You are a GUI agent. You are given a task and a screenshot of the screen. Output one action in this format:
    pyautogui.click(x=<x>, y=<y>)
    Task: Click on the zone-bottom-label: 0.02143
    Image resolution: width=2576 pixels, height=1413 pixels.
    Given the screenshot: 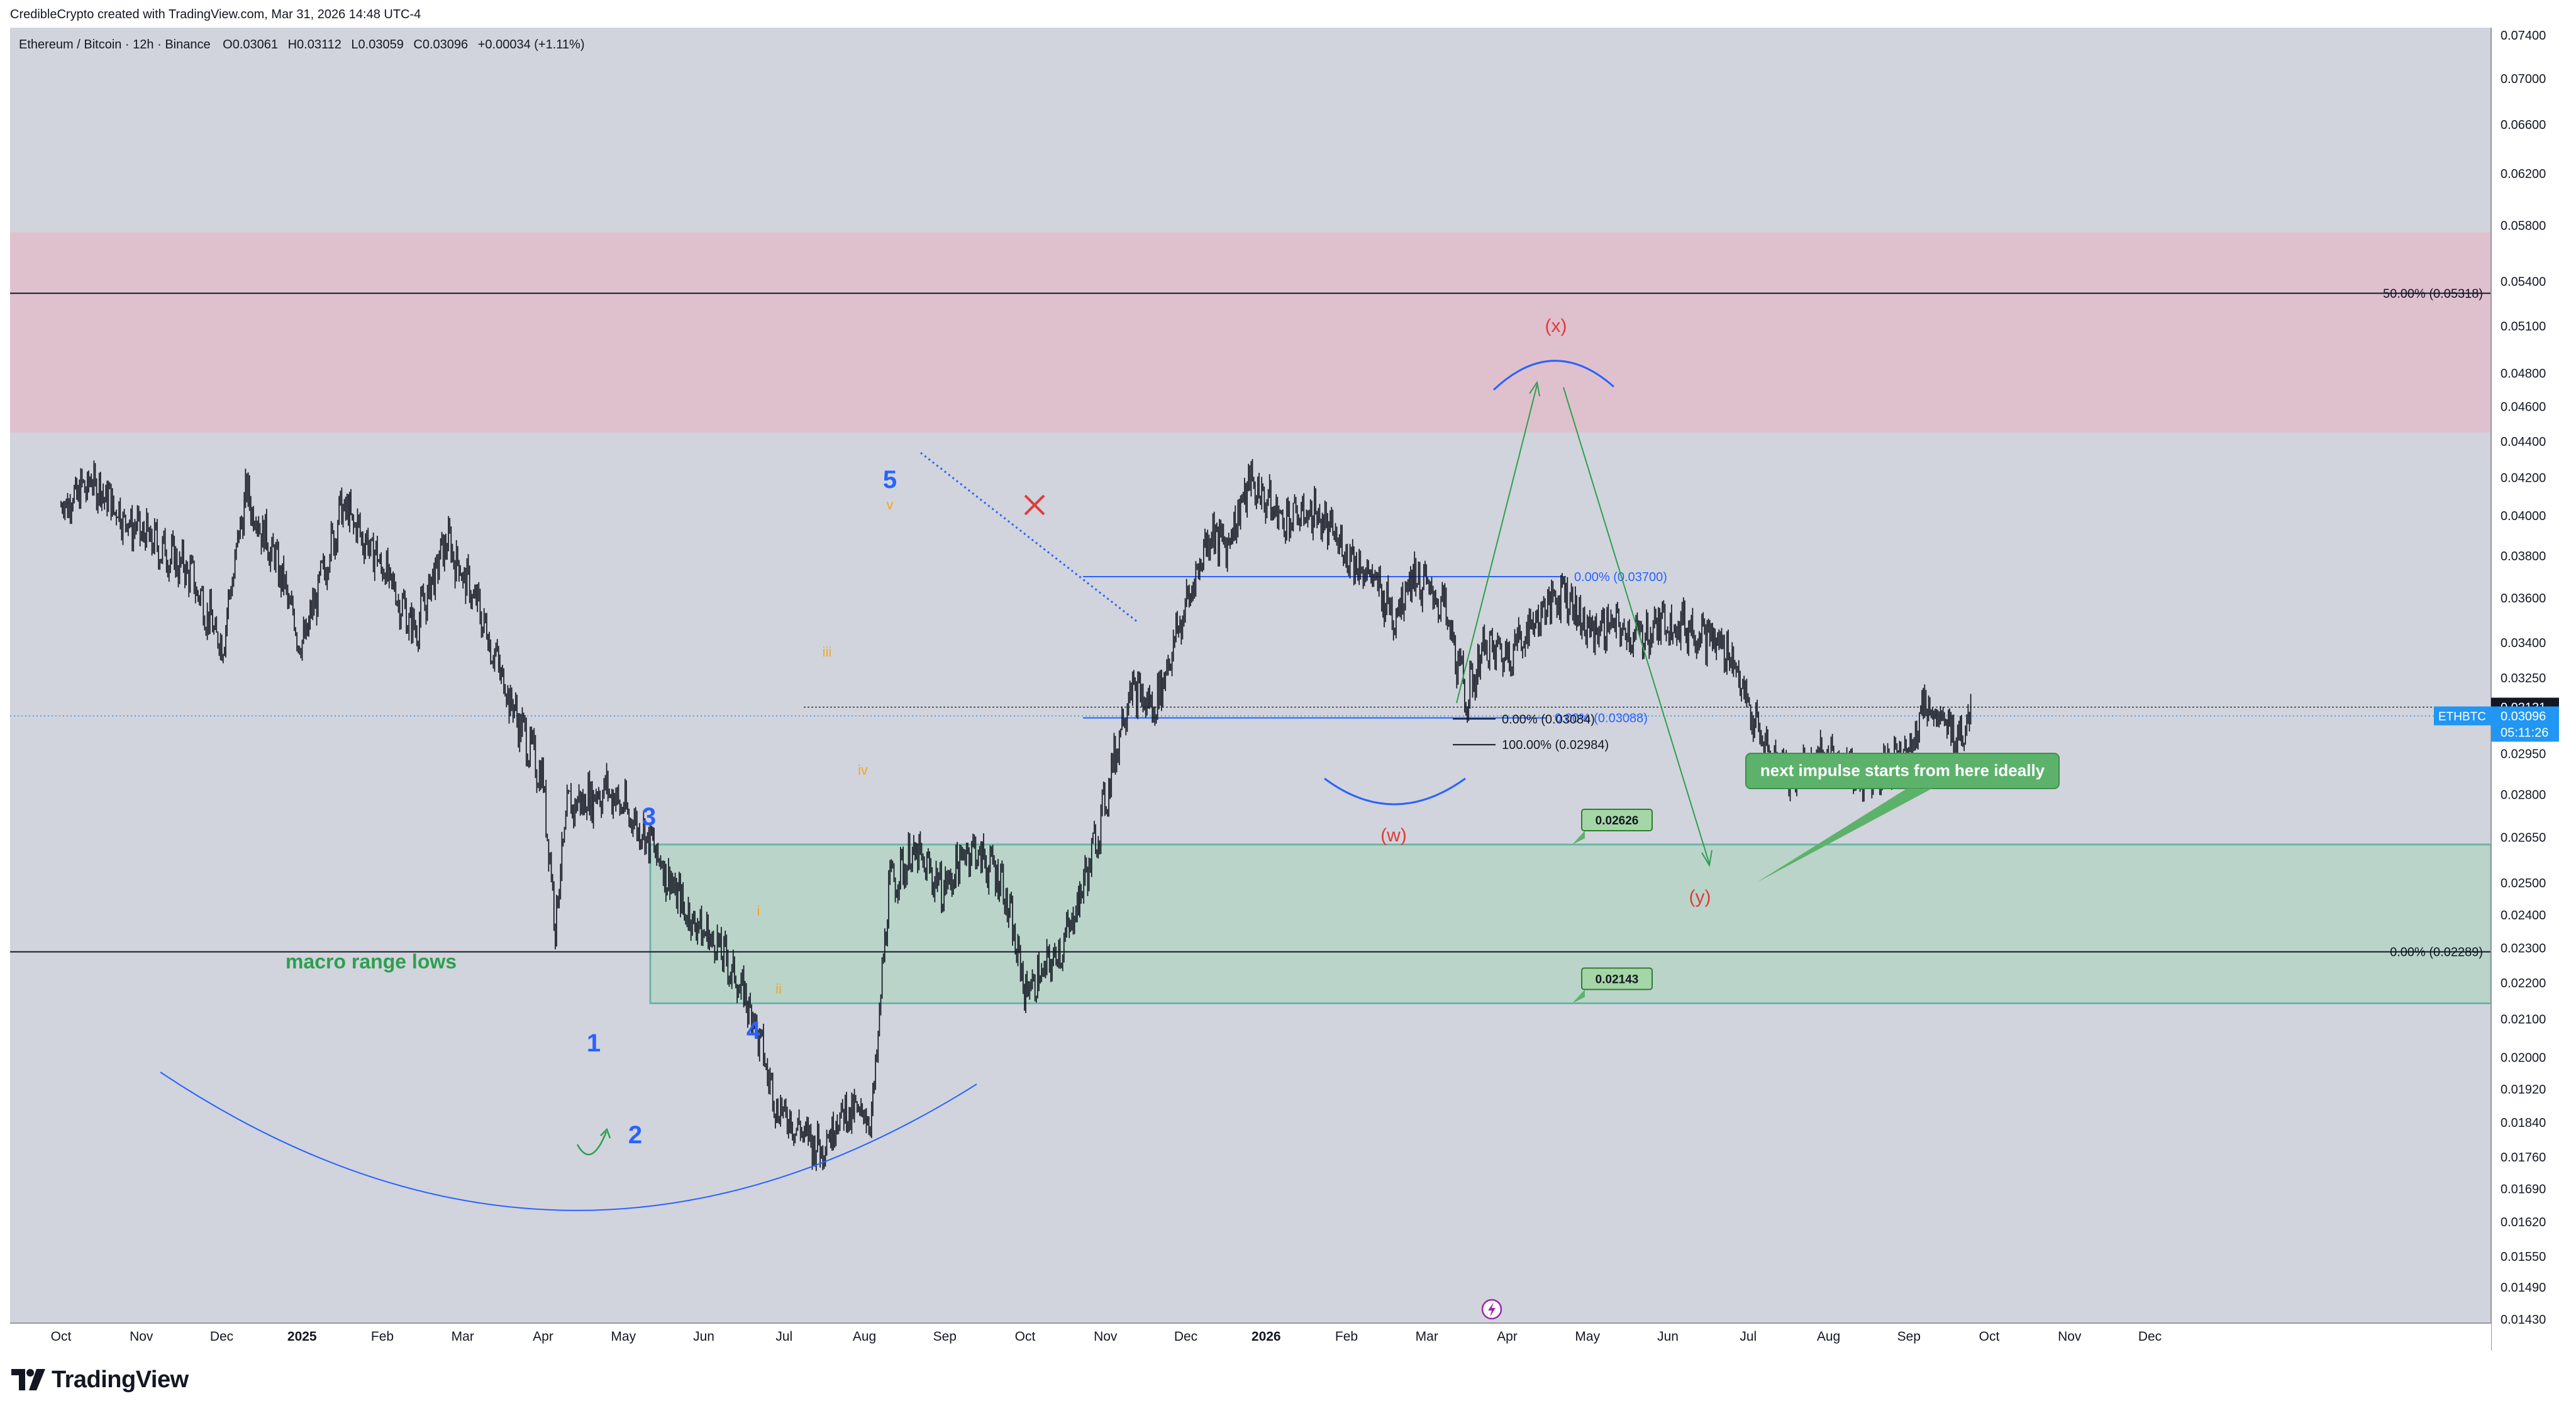 What is the action you would take?
    pyautogui.click(x=1617, y=979)
    